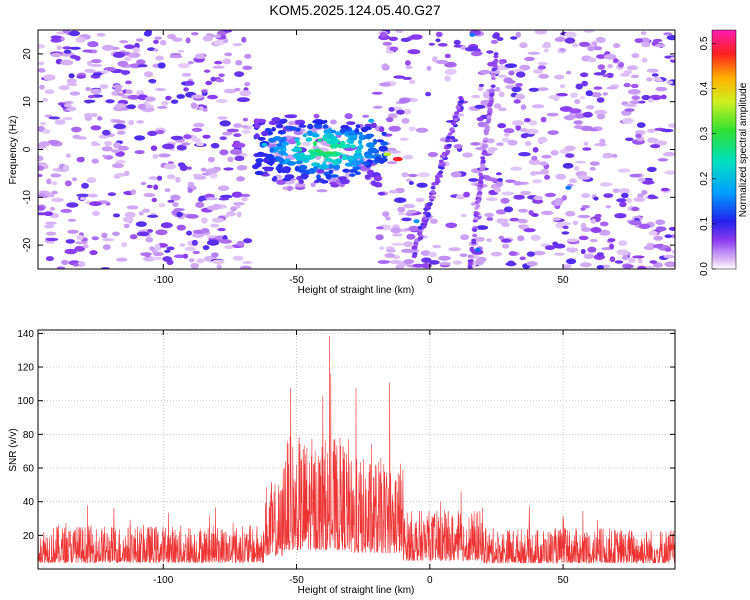  Describe the element at coordinates (707, 156) in the screenshot. I see `colorbar-ticks: 0.0 0.1 0.2 0.3 0.4 0.5` at that location.